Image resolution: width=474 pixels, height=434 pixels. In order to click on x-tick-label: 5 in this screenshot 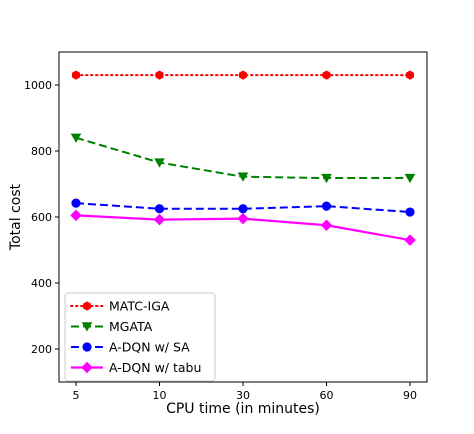, I will do `click(76, 395)`.